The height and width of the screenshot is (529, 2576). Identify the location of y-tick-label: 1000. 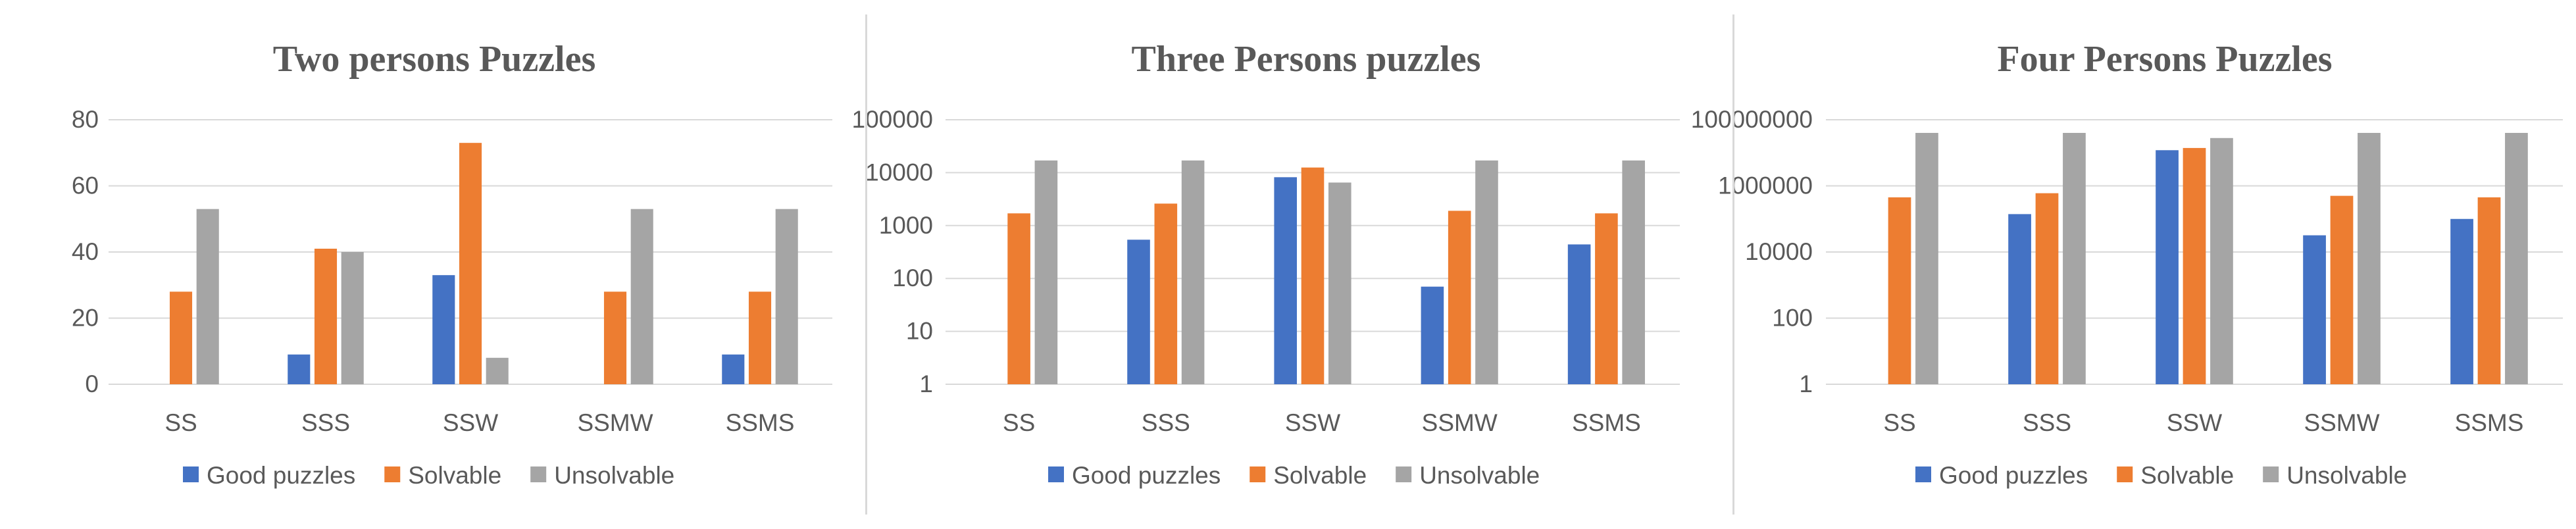
(906, 226).